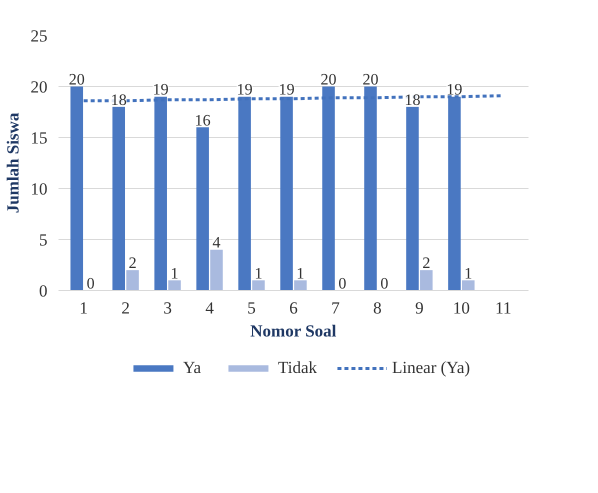 The width and height of the screenshot is (598, 493). Describe the element at coordinates (377, 308) in the screenshot. I see `x-tick-label: 8` at that location.